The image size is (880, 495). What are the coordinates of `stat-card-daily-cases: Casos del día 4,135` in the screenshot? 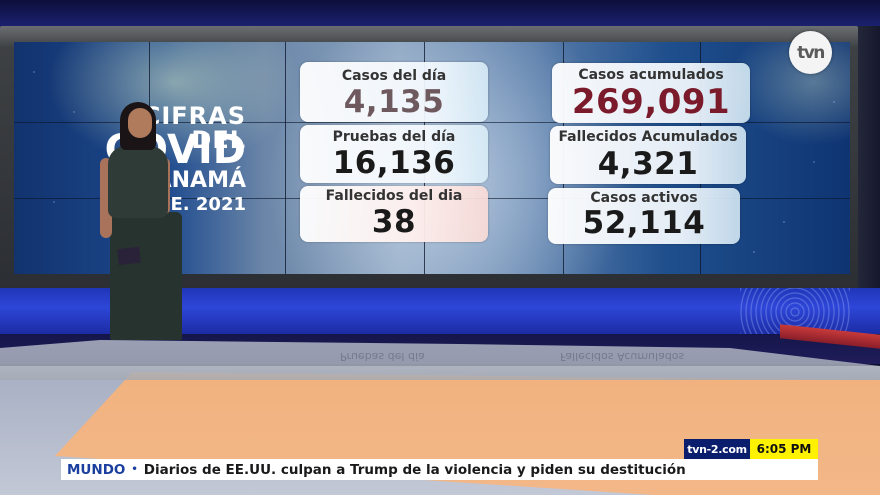 It's located at (394, 92).